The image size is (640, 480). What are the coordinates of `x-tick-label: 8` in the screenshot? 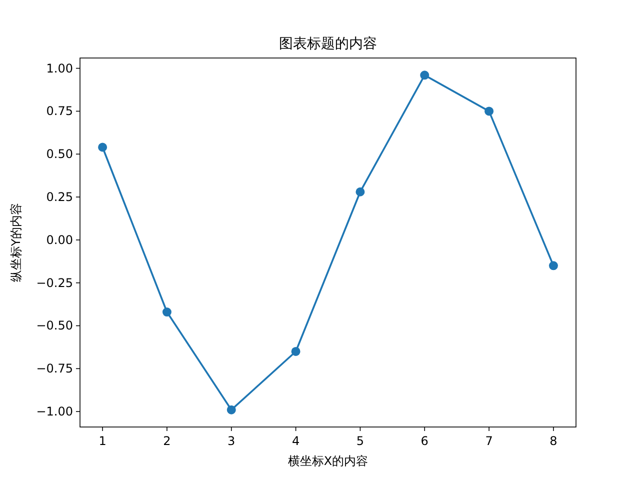 It's located at (554, 441).